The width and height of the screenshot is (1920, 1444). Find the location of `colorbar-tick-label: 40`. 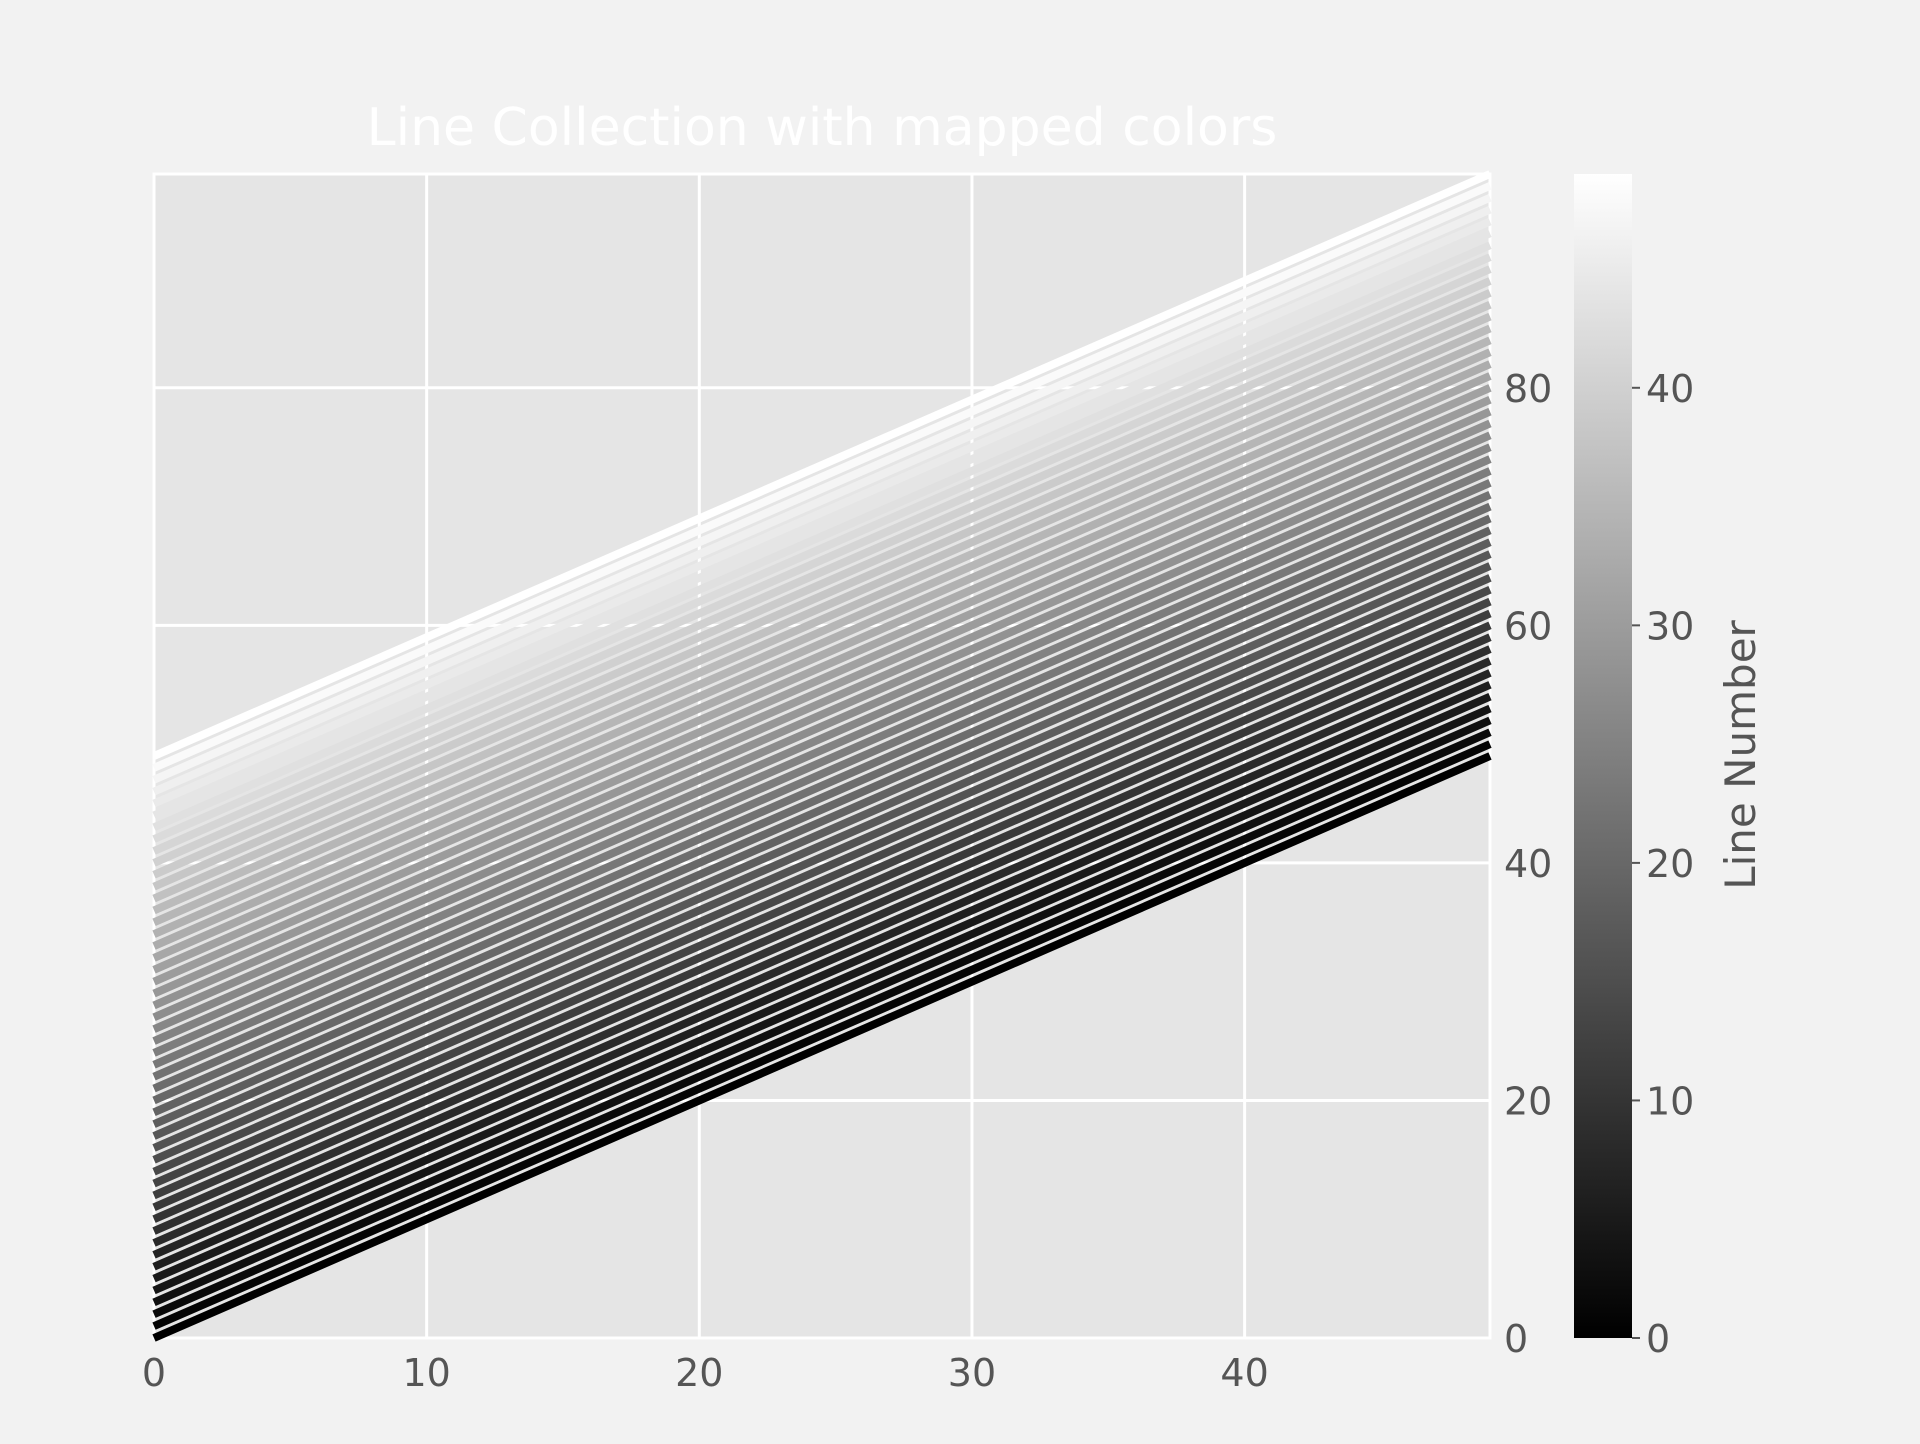

colorbar-tick-label: 40 is located at coordinates (1670, 389).